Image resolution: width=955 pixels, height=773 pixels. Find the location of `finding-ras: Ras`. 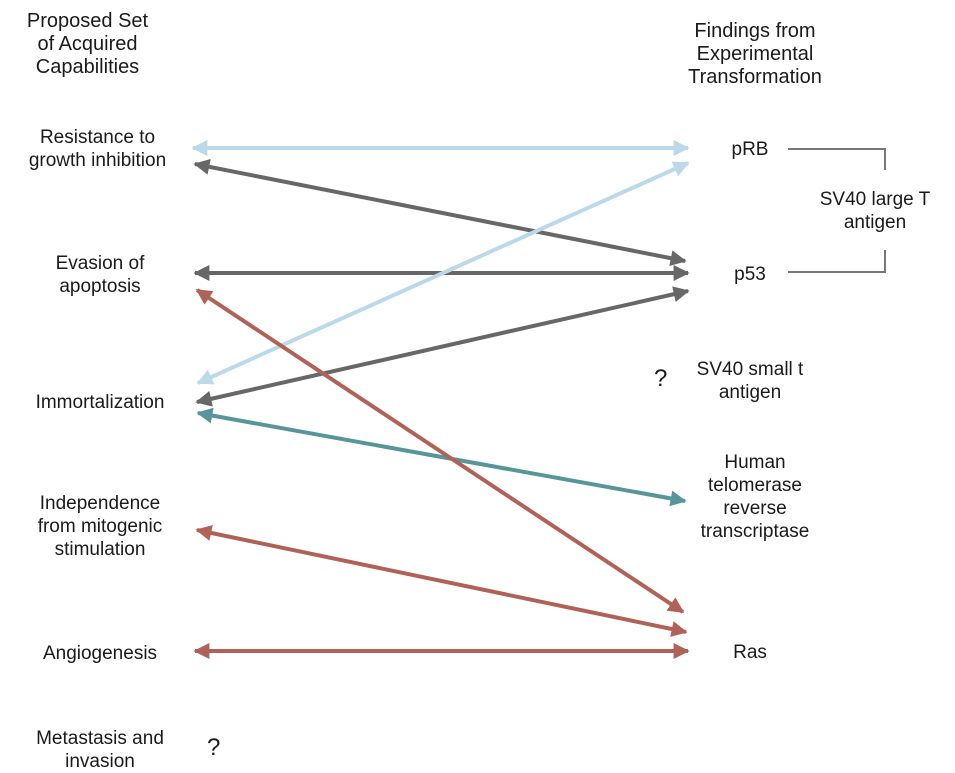

finding-ras: Ras is located at coordinates (750, 652).